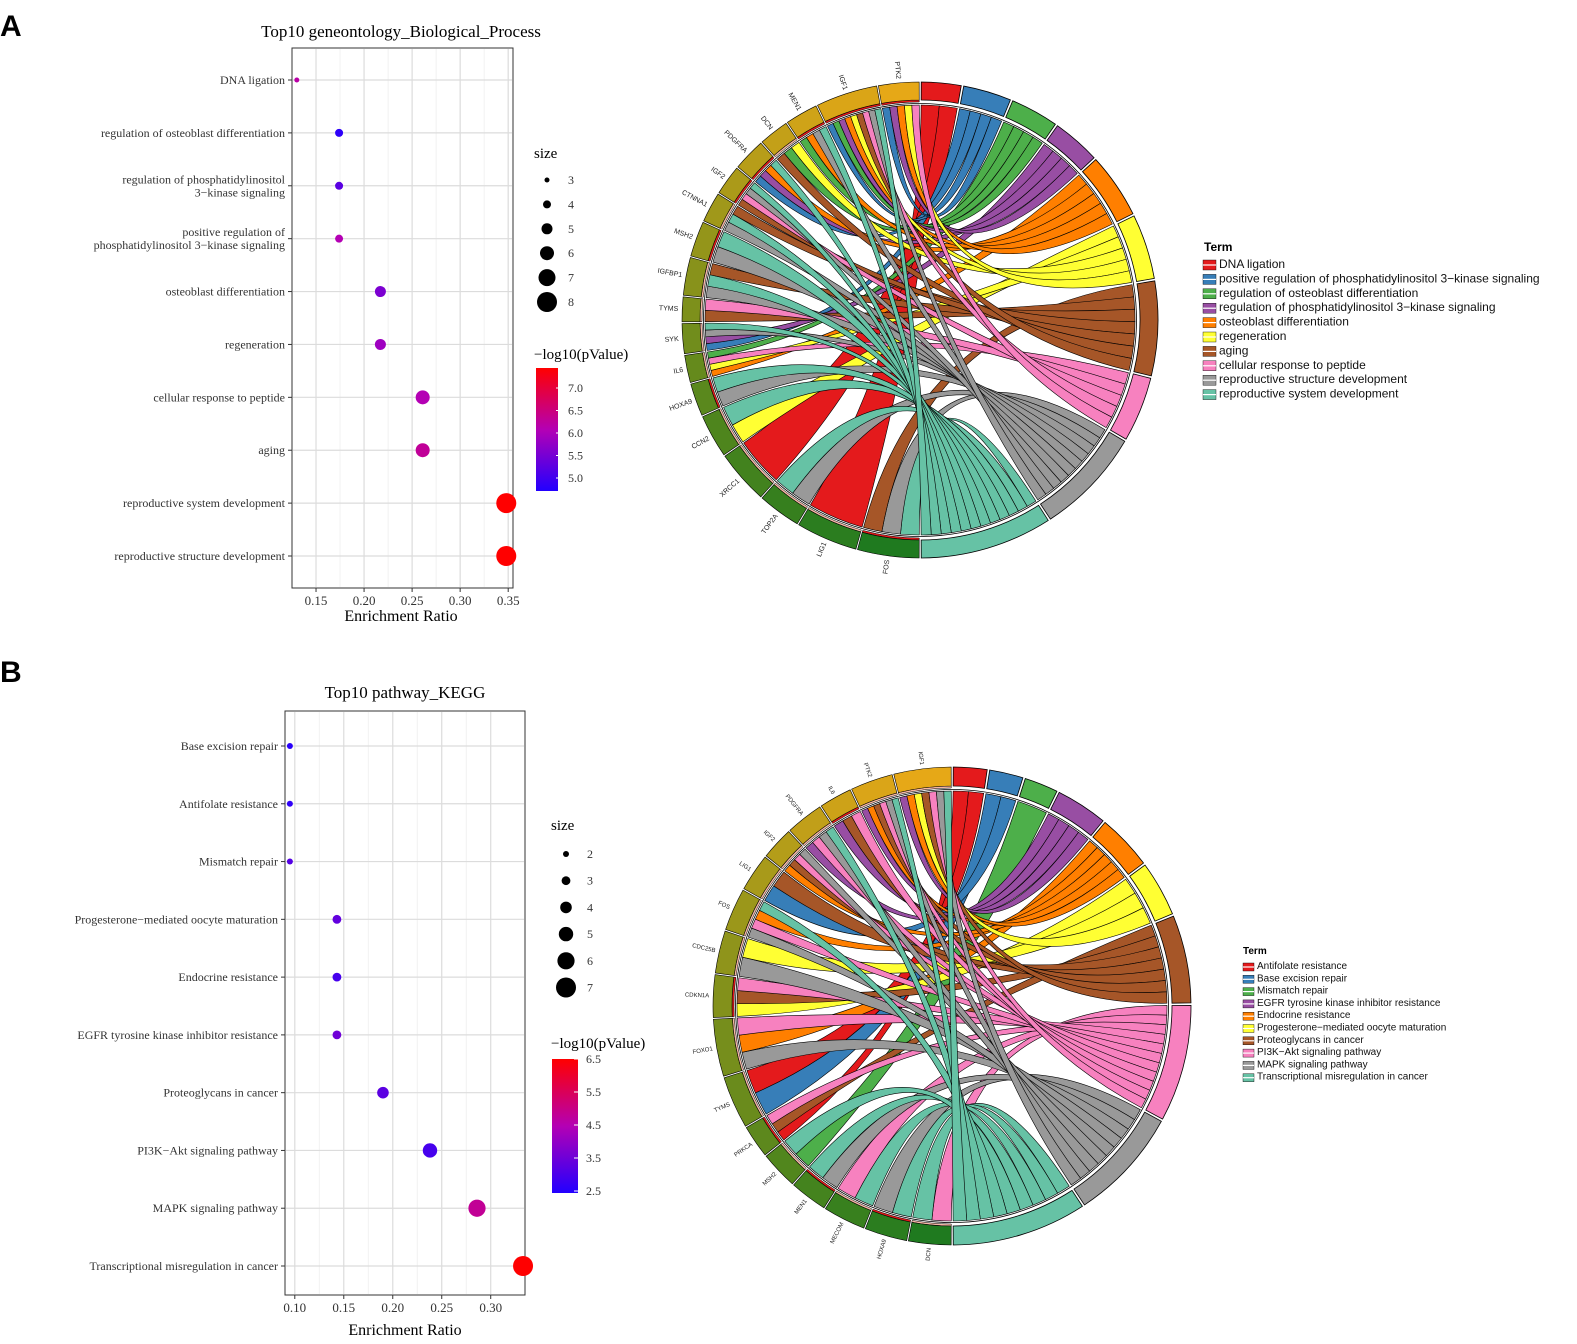 This screenshot has width=1577, height=1344. Describe the element at coordinates (1218, 247) in the screenshot. I see `panel-a-term-legend-title: Term` at that location.